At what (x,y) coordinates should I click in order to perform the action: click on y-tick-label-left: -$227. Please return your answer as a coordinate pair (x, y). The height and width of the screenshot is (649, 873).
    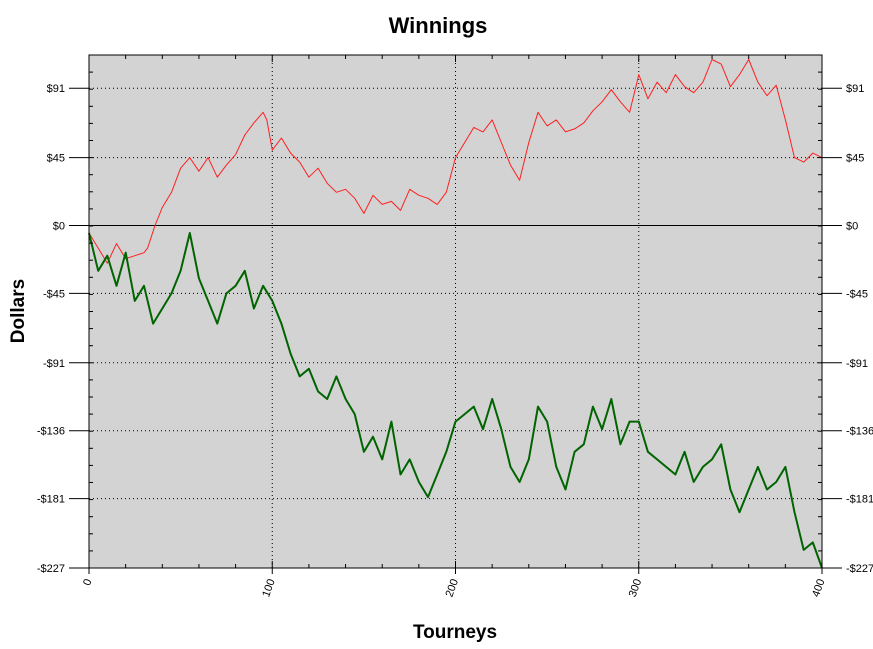
    Looking at the image, I should click on (51, 569).